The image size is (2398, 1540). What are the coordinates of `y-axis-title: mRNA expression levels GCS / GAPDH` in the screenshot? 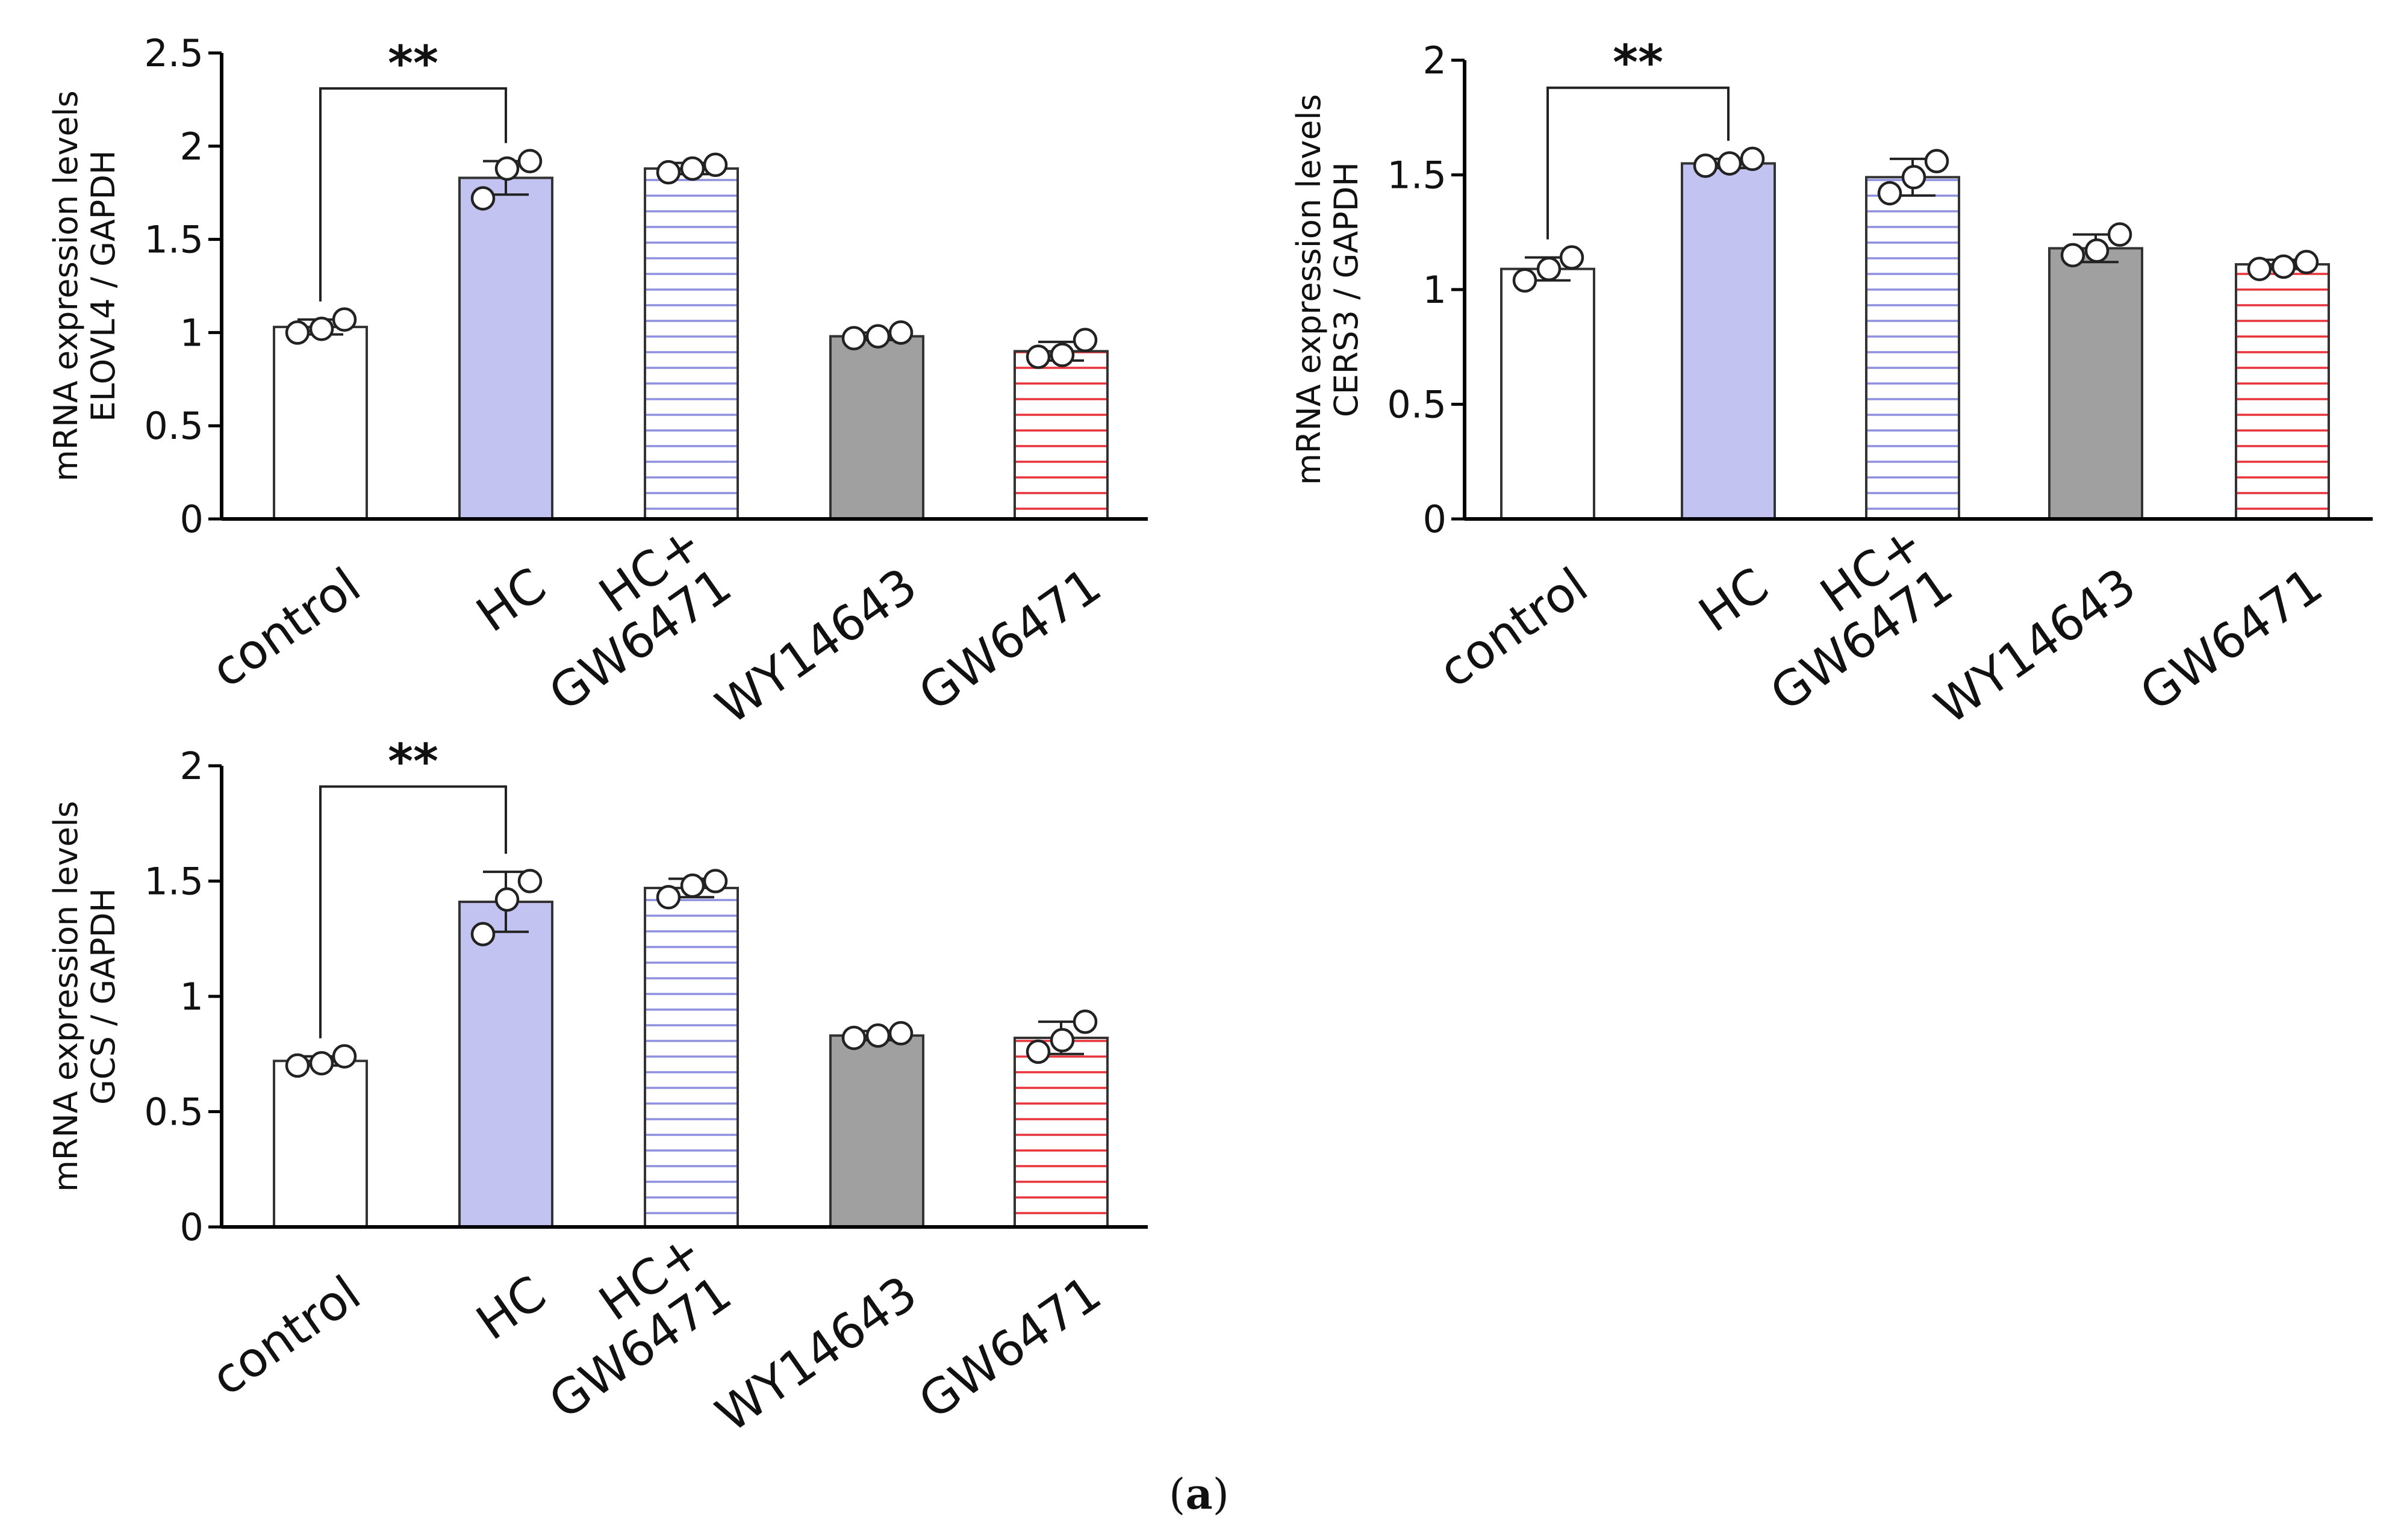 It's located at (84, 997).